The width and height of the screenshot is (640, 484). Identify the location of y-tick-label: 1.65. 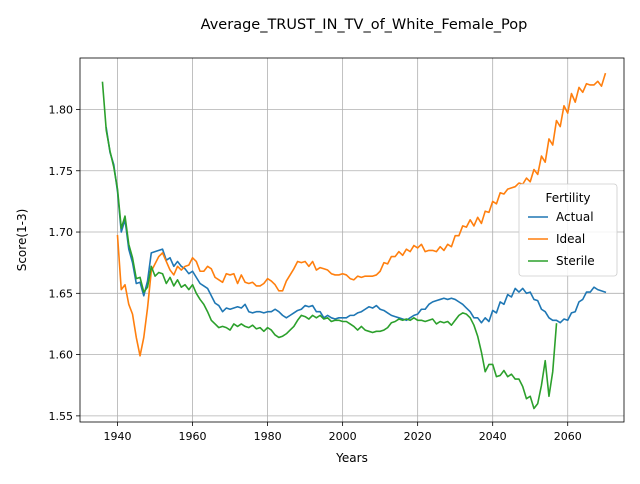
(61, 293).